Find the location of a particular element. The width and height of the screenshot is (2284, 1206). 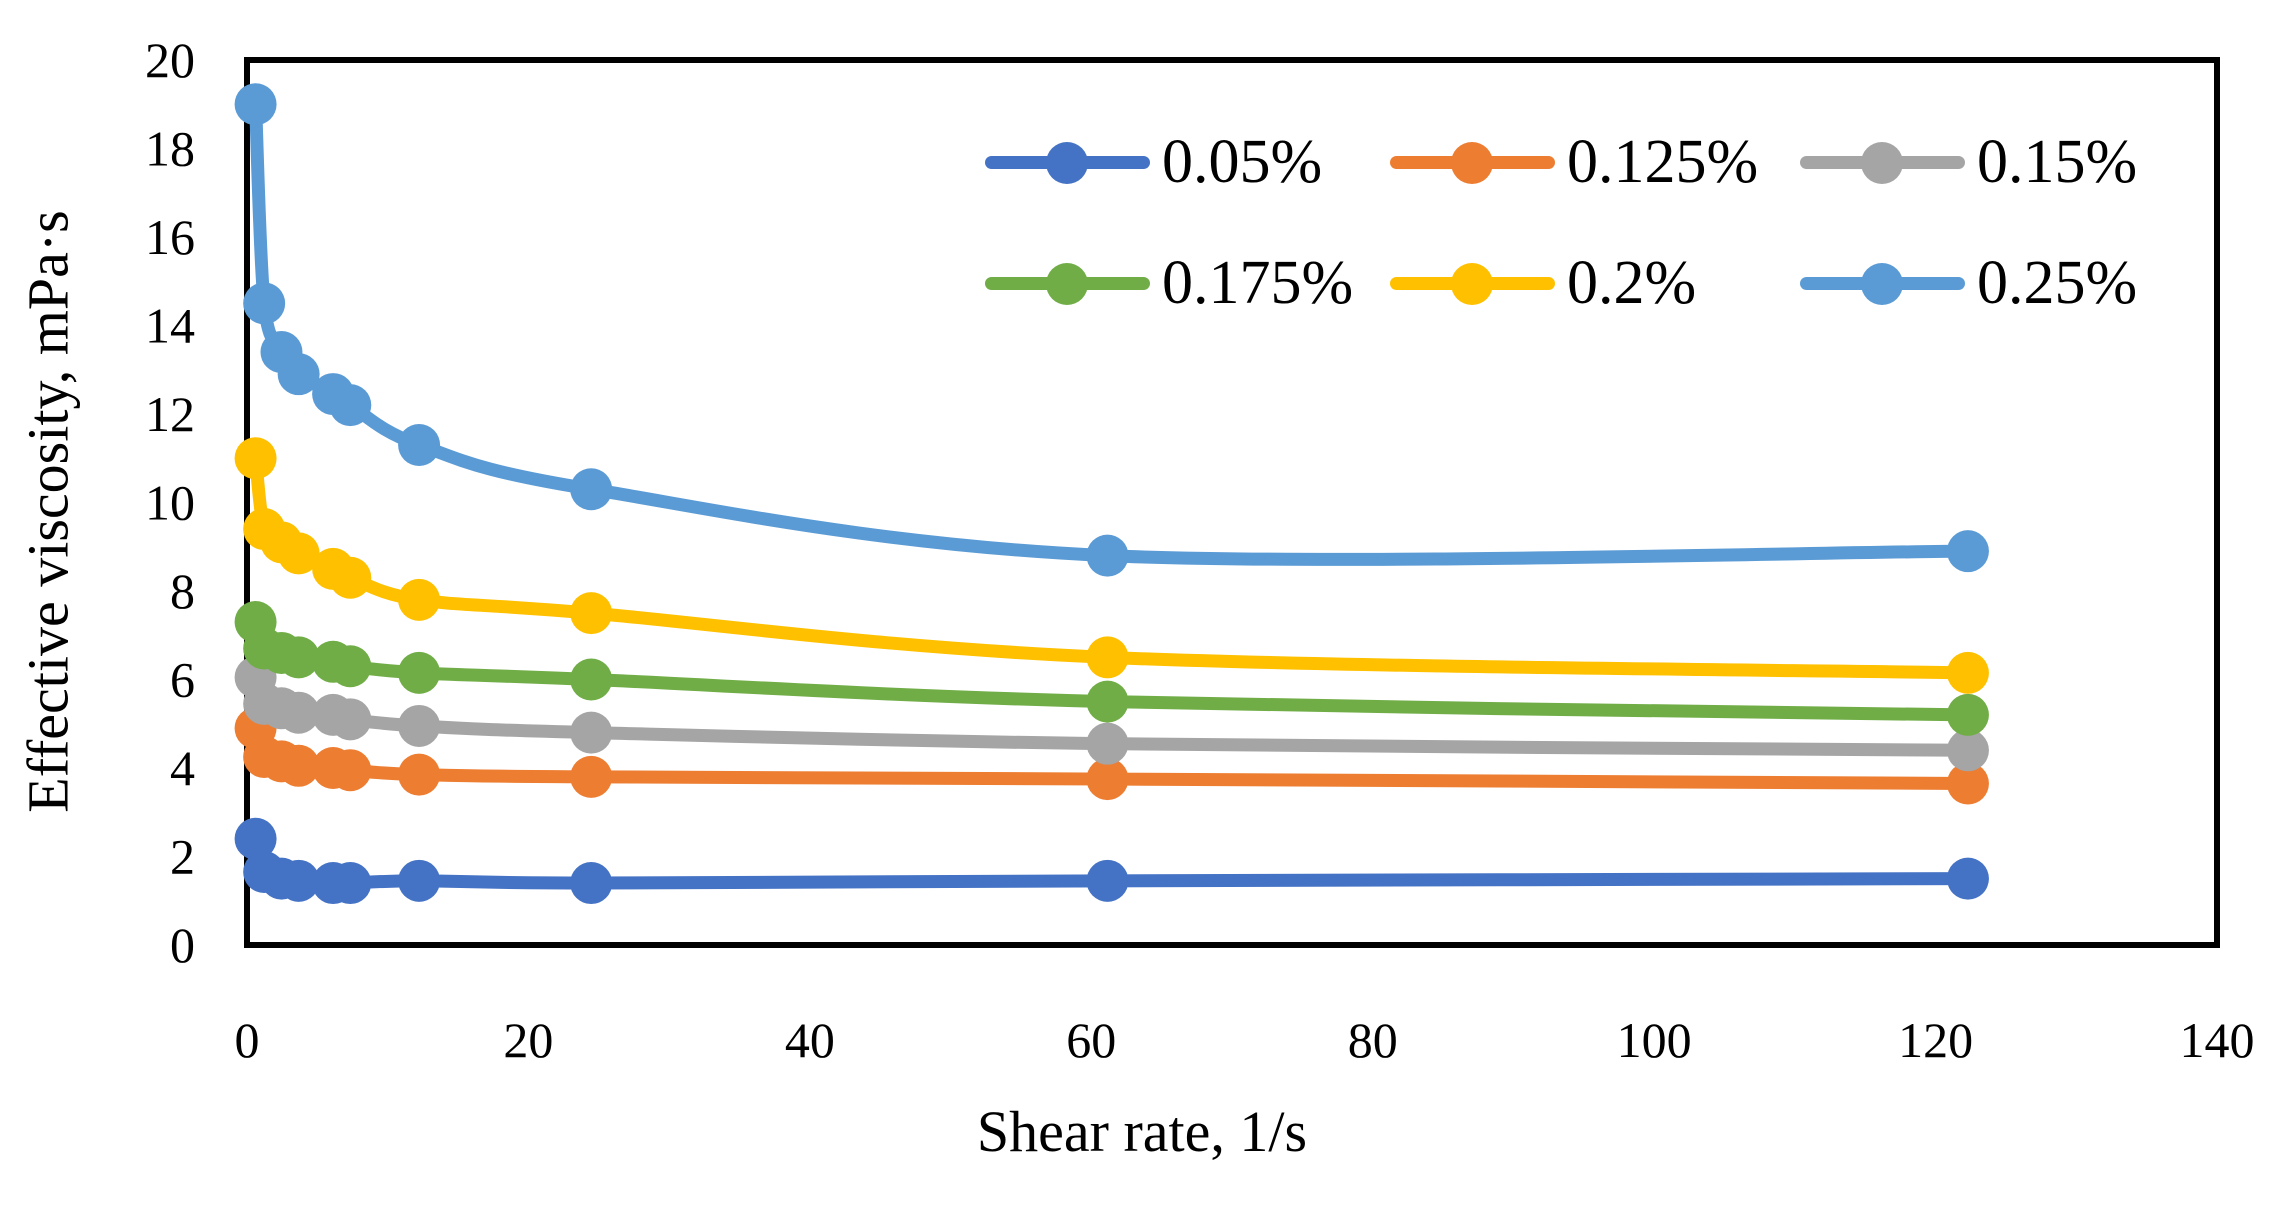

legend-entry-0.15: 0.15% is located at coordinates (1968, 162).